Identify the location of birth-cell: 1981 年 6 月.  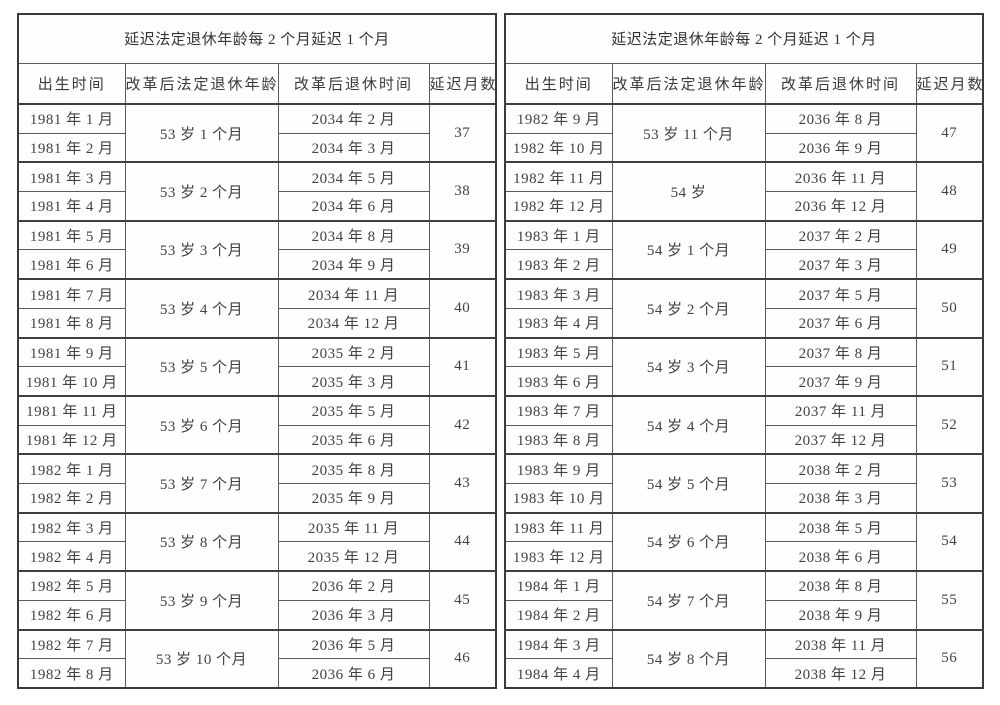
(71, 264).